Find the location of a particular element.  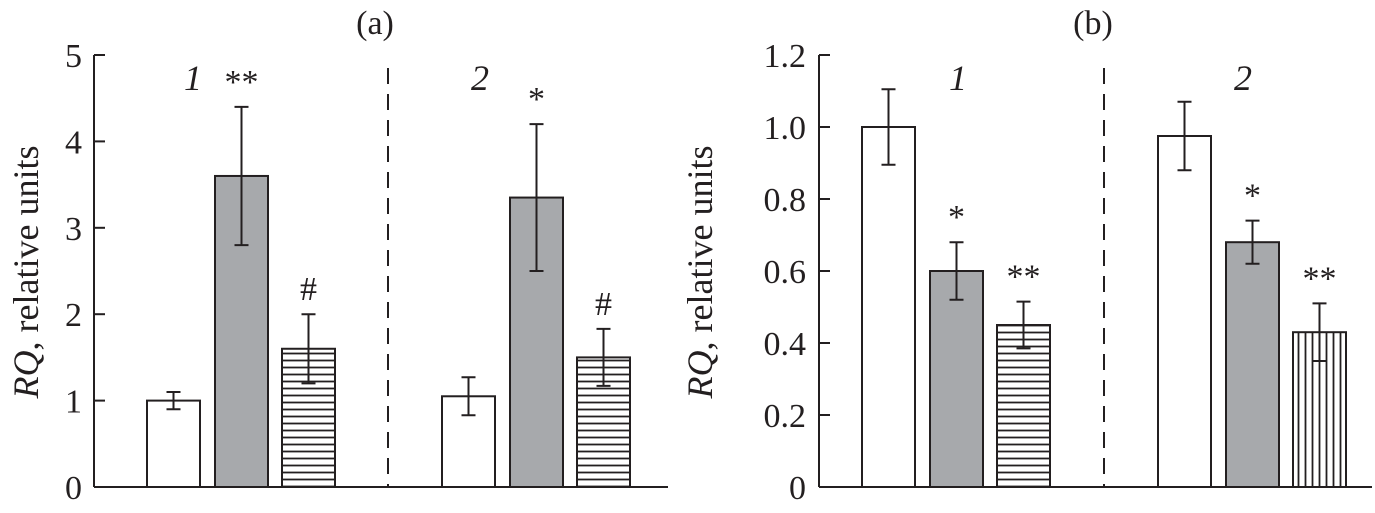

panel-a-y-tick-label: 5 is located at coordinates (73, 56).